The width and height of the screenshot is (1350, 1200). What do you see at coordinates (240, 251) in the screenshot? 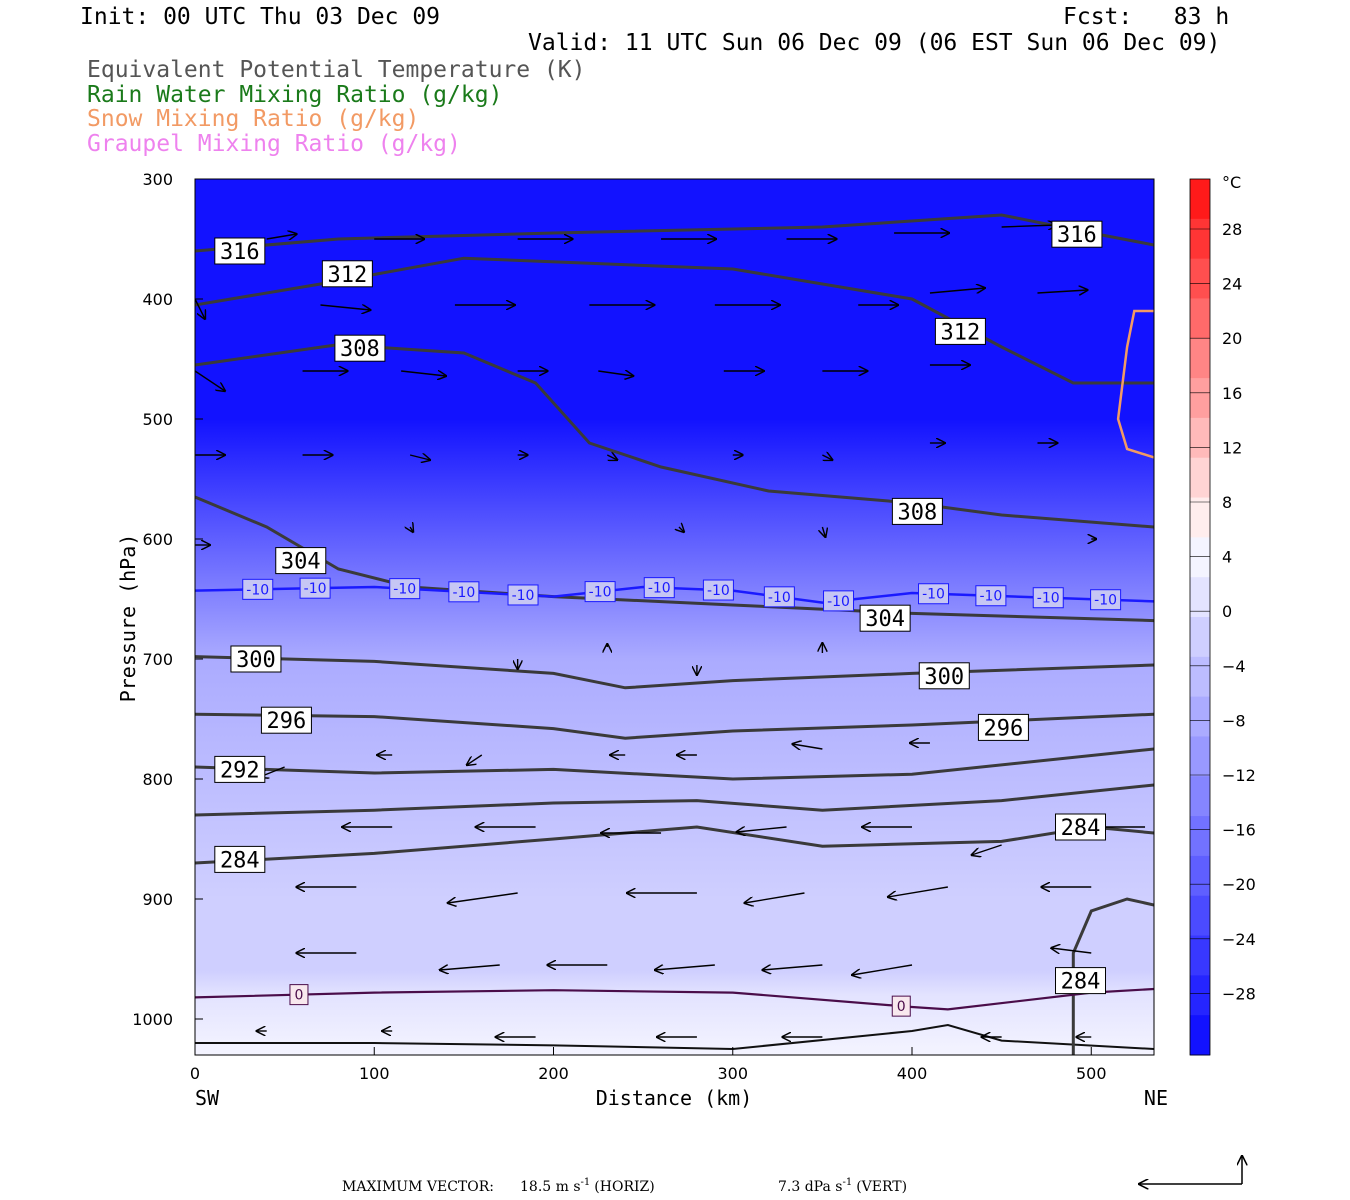
I see `theta-e-label: 316` at bounding box center [240, 251].